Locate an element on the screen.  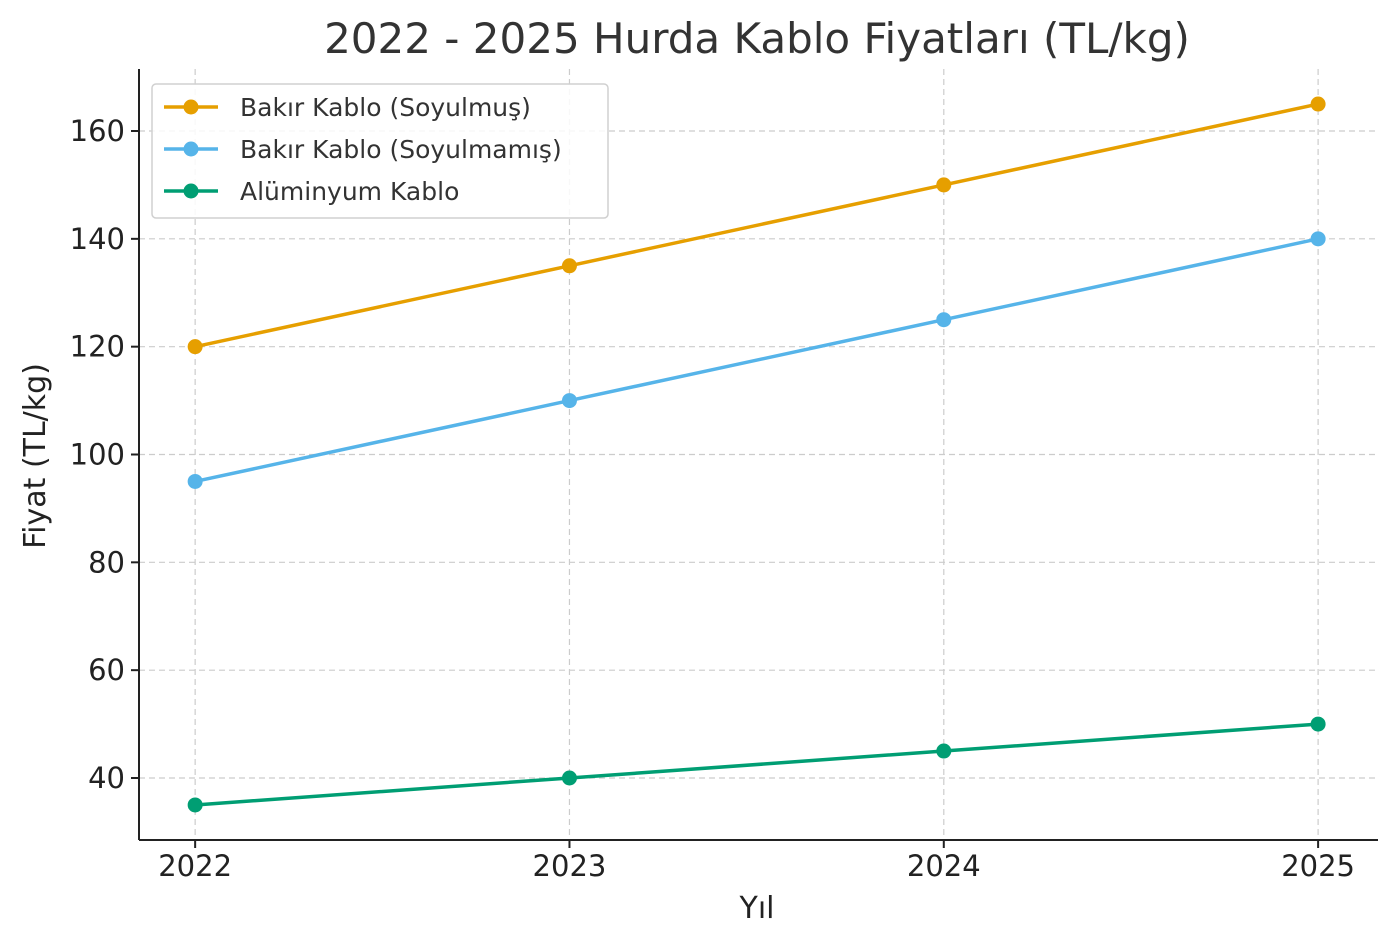
y-tick-label: 100 is located at coordinates (97, 455).